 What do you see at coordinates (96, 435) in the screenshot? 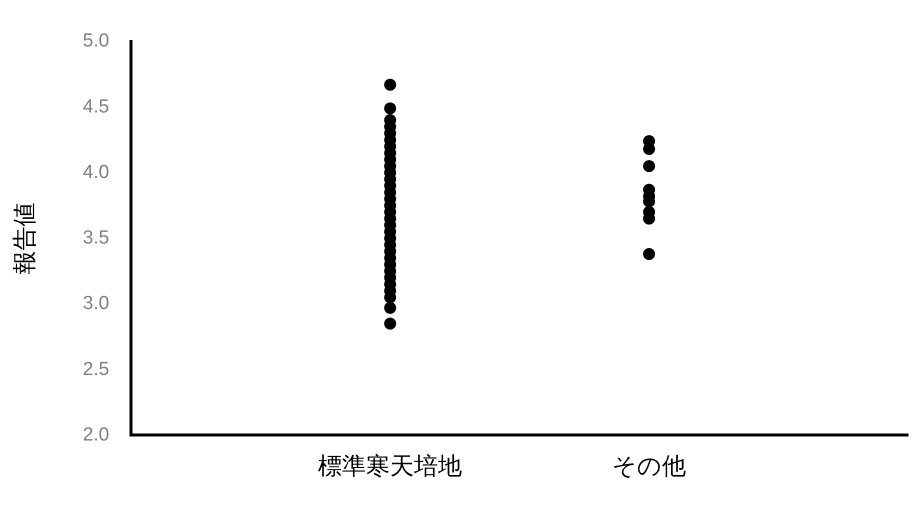
I see `y-tick-label: 2.0` at bounding box center [96, 435].